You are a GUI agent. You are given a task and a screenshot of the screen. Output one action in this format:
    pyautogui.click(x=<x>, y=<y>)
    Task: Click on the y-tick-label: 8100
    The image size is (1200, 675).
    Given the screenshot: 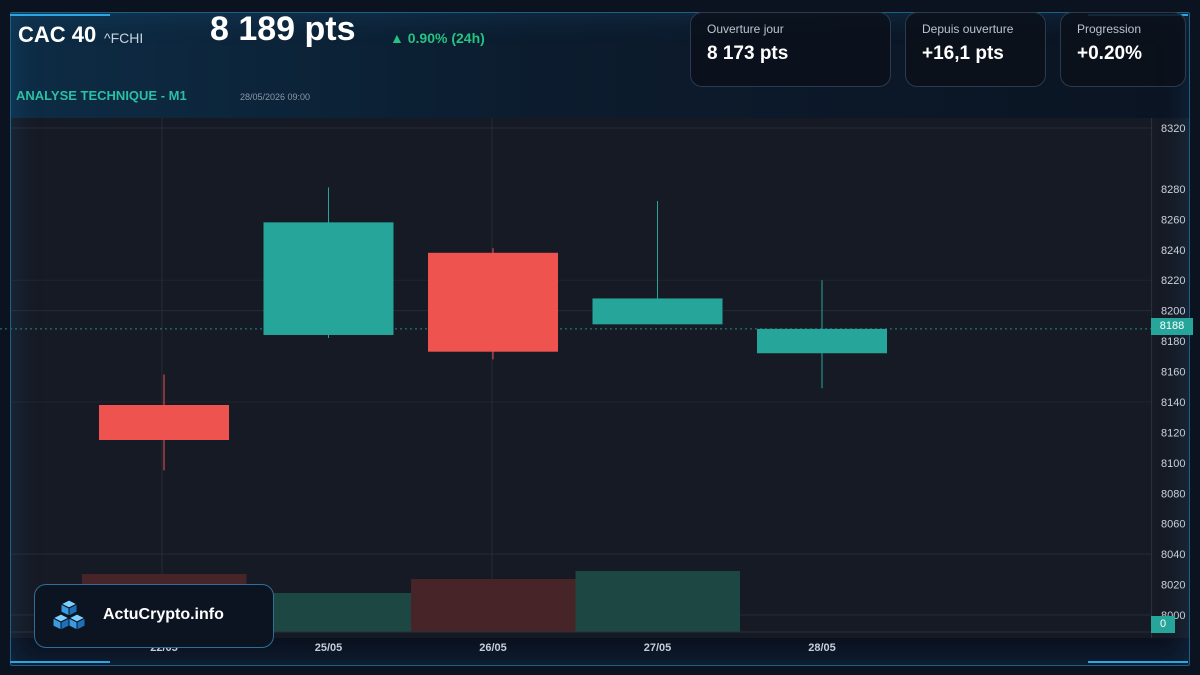 What is the action you would take?
    pyautogui.click(x=1173, y=464)
    